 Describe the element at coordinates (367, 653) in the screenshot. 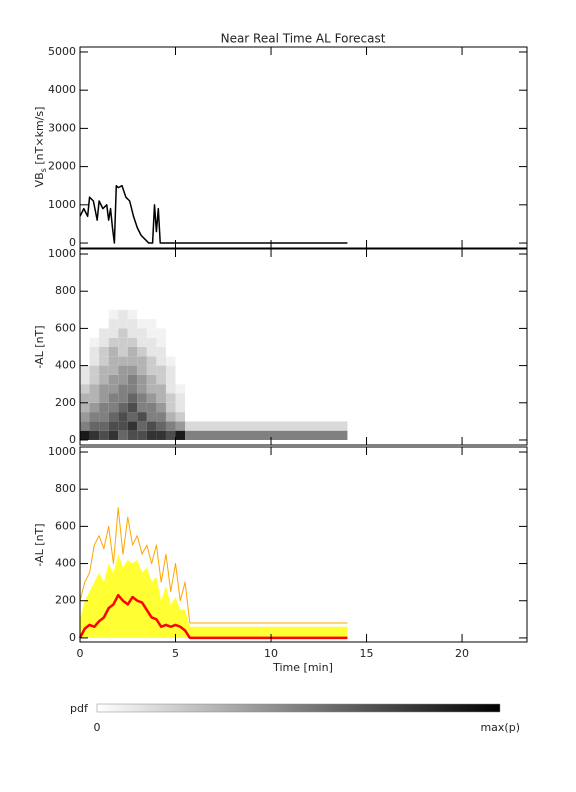

I see `x-tick-label: 15` at that location.